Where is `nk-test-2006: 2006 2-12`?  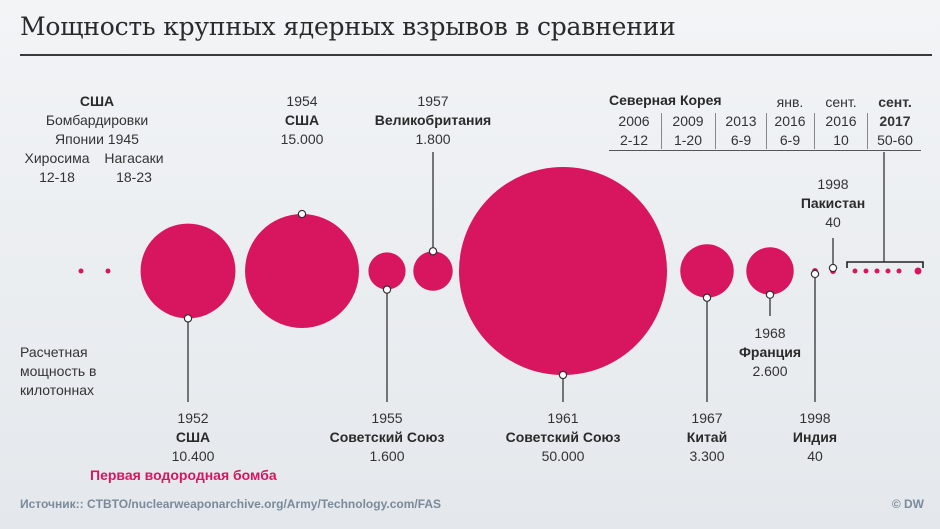 nk-test-2006: 2006 2-12 is located at coordinates (634, 131).